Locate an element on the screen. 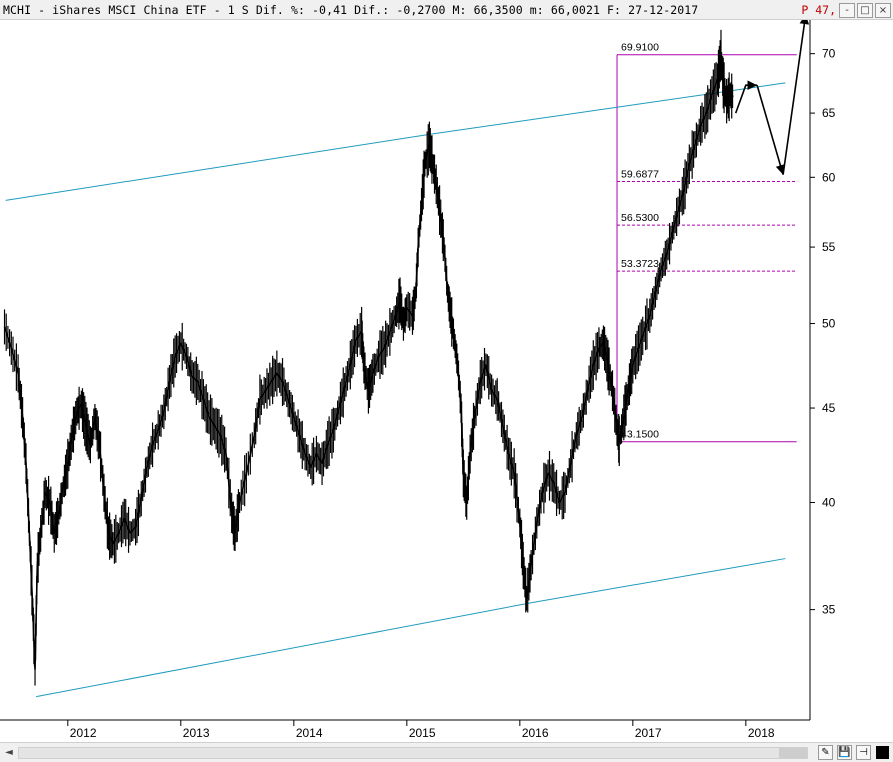 The width and height of the screenshot is (893, 762). x-tick-label: 2018 is located at coordinates (761, 733).